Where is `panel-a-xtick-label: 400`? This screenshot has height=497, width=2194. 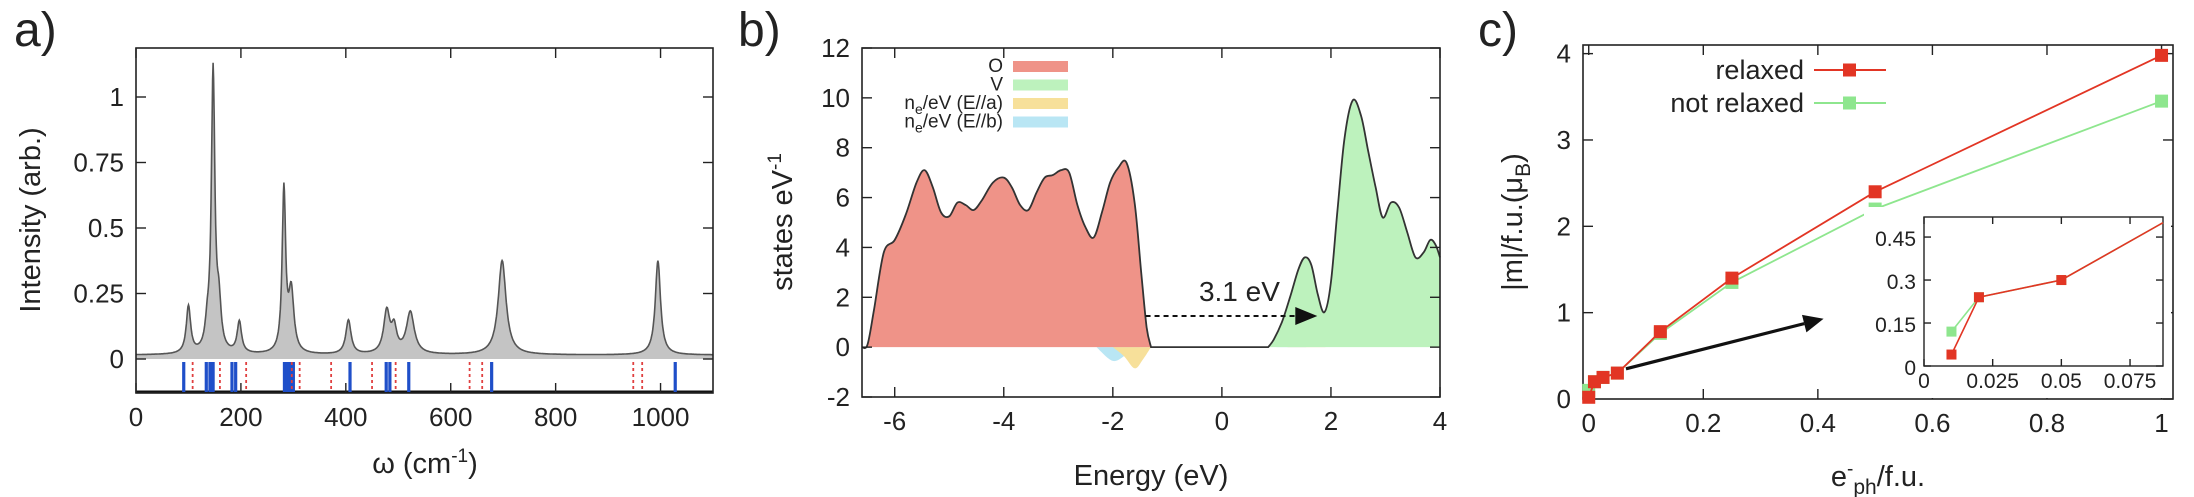 panel-a-xtick-label: 400 is located at coordinates (345, 417).